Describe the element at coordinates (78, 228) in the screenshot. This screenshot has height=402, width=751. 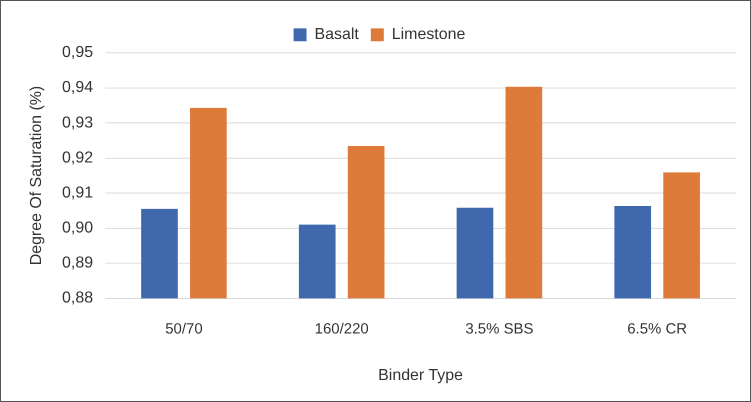
I see `y-tick-label: 0,90` at that location.